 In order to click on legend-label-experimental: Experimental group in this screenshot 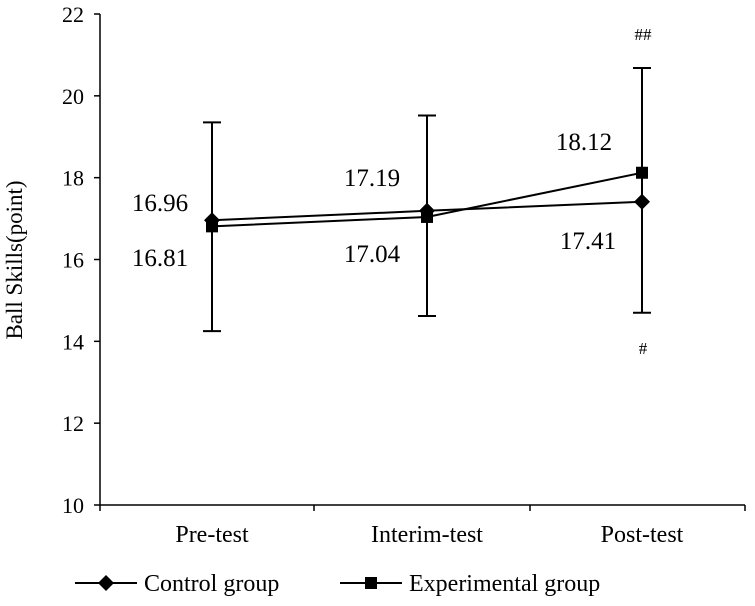, I will do `click(504, 584)`.